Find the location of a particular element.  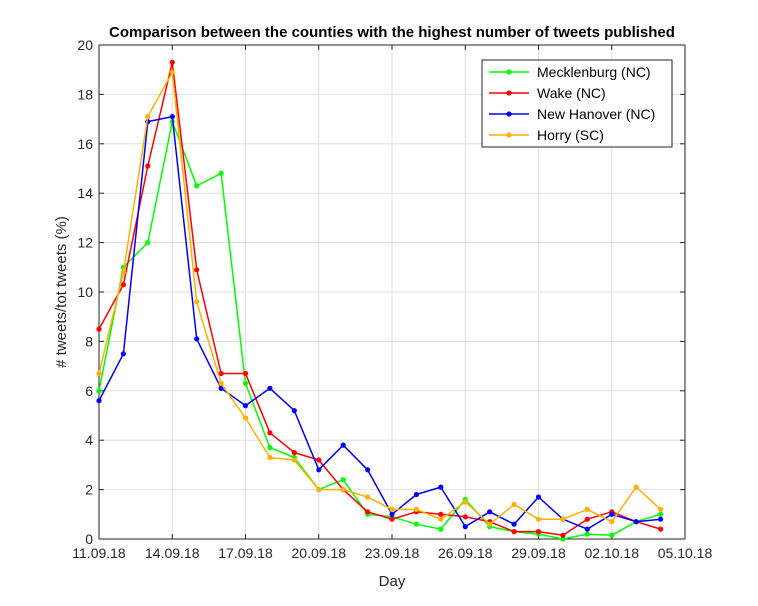

legend-label: New Hanover (NC) is located at coordinates (596, 114).